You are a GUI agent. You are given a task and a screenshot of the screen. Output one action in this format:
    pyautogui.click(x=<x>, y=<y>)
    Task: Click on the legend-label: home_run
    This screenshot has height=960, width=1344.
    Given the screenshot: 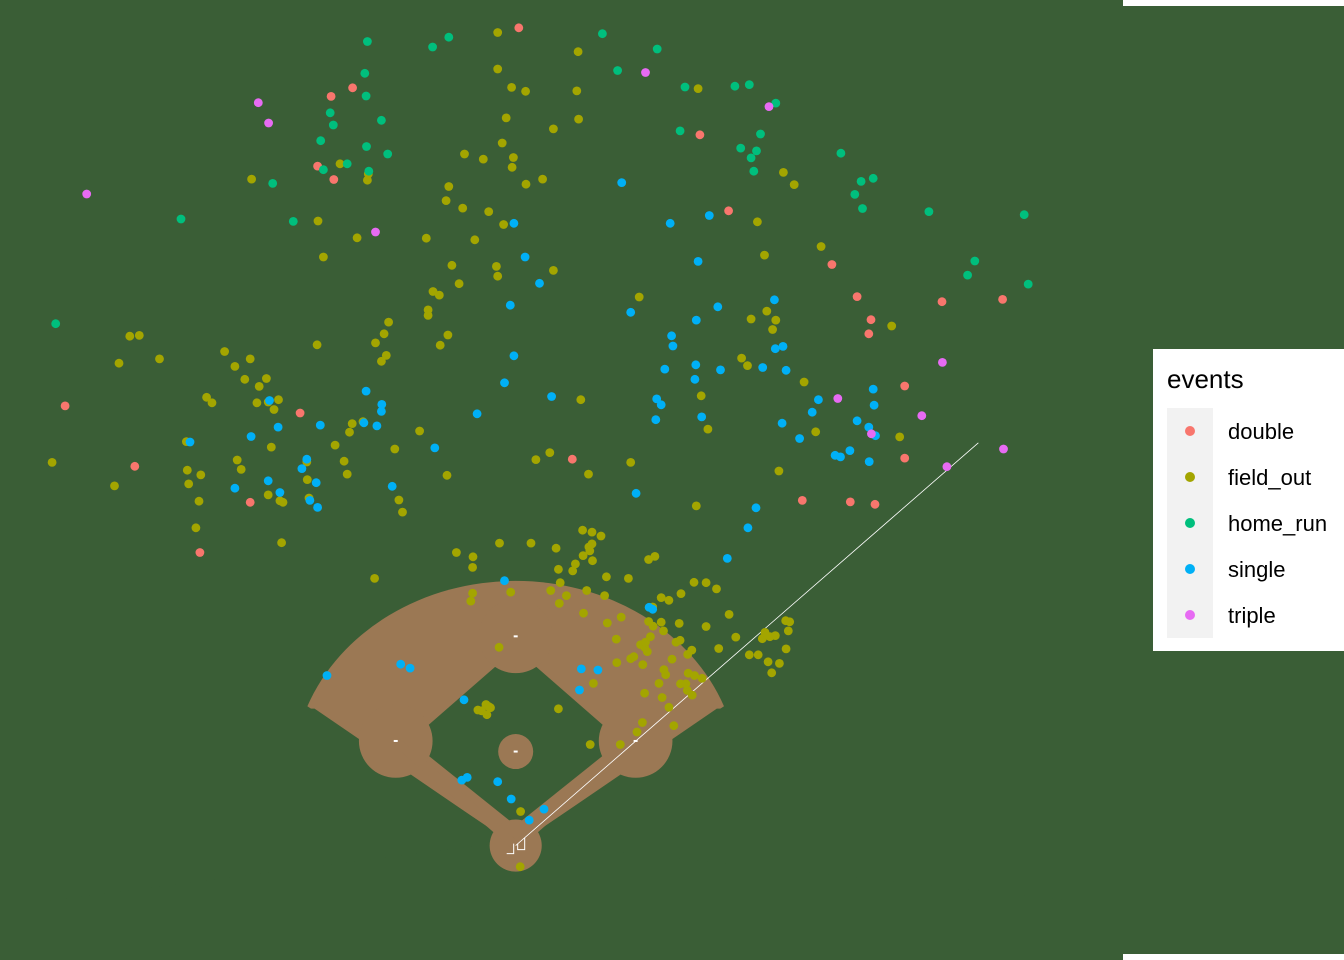 What is the action you would take?
    pyautogui.click(x=1277, y=523)
    